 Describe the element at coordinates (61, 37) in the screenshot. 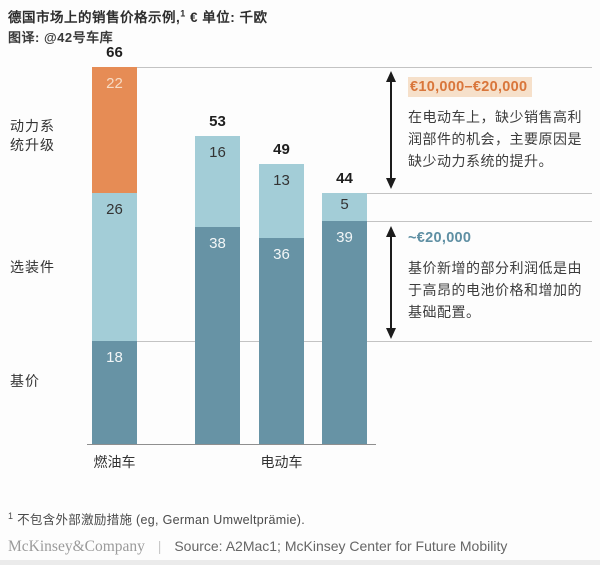

I see `translation-credit: 图译: @42号车库` at that location.